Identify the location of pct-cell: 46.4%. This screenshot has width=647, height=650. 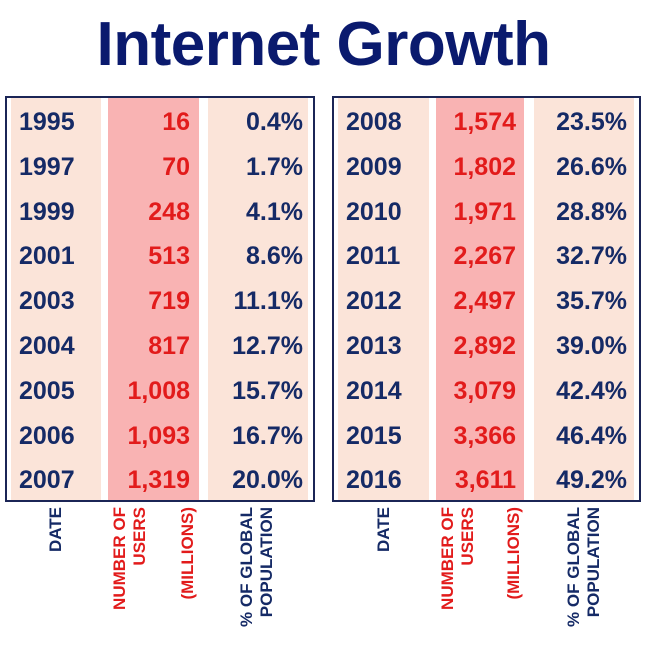
(591, 435).